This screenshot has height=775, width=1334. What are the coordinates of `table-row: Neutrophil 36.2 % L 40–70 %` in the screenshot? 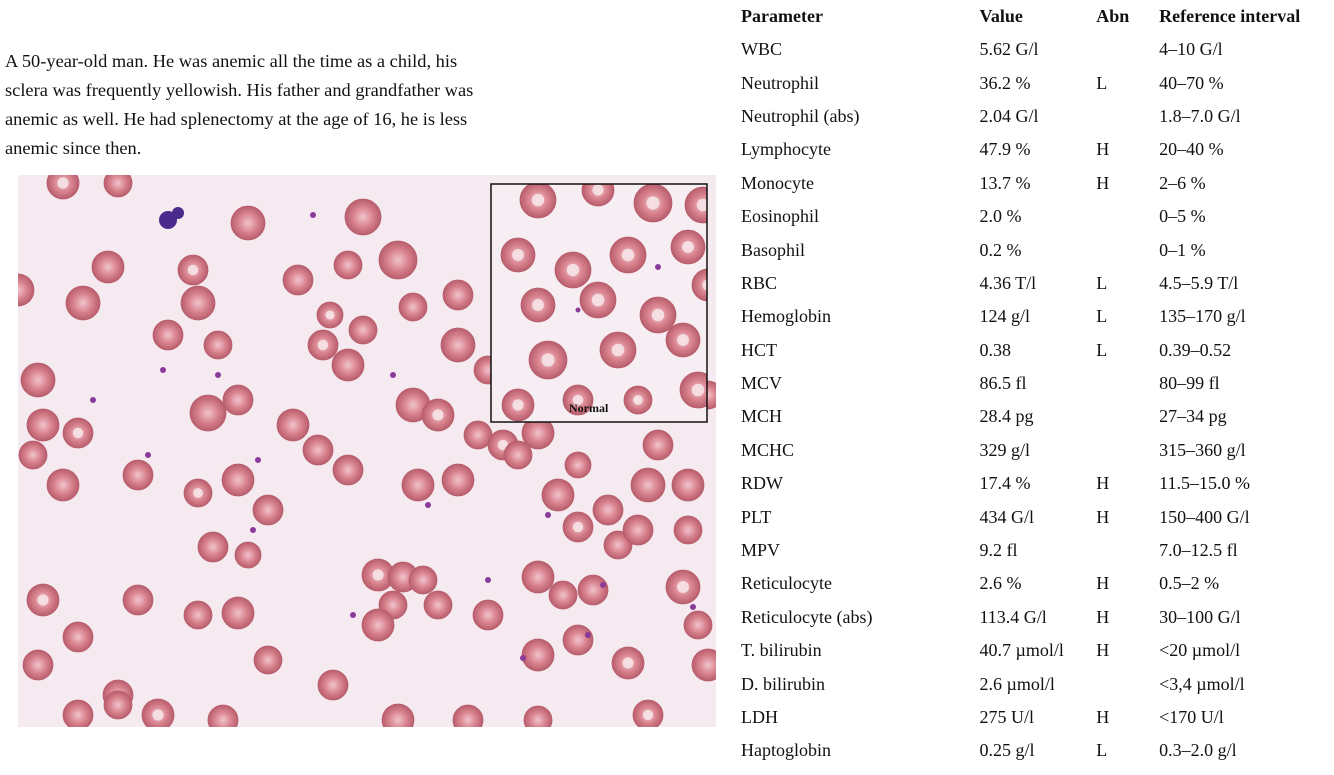 It's located at (1037, 82).